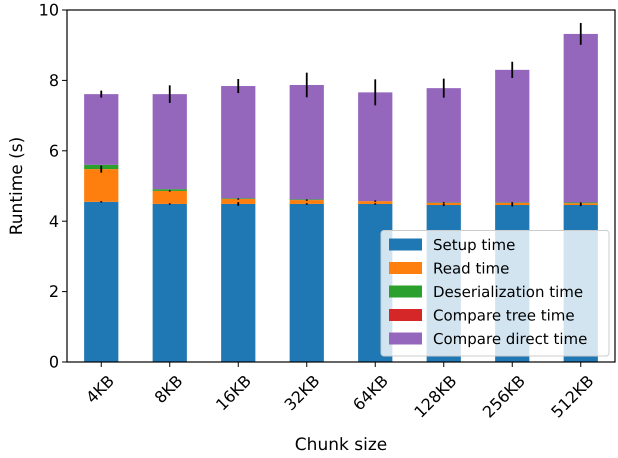  What do you see at coordinates (100, 389) in the screenshot?
I see `x-tick-label: 4KB` at bounding box center [100, 389].